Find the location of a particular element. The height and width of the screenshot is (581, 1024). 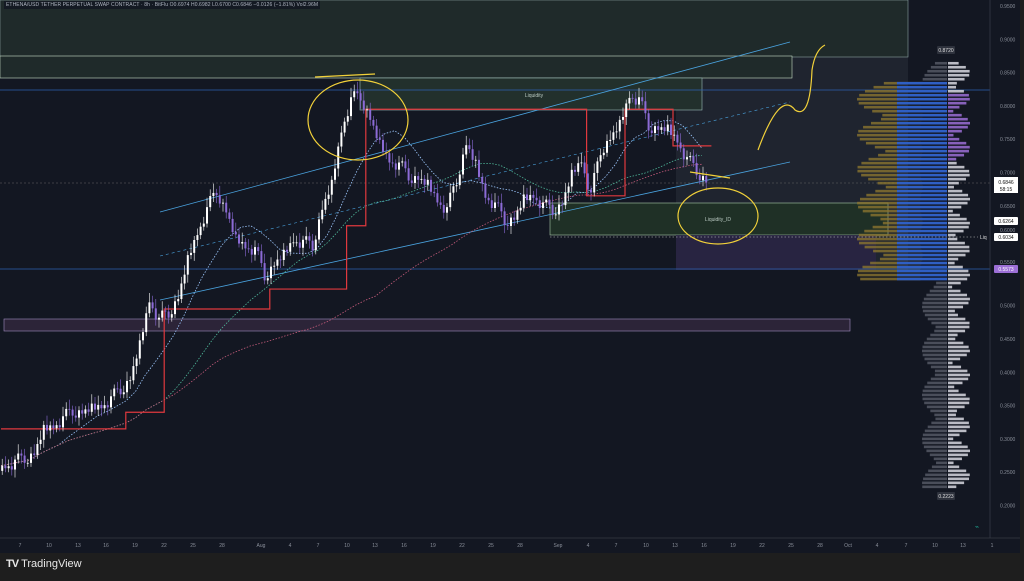

y-tick-label: 0.3500 is located at coordinates (1008, 407).